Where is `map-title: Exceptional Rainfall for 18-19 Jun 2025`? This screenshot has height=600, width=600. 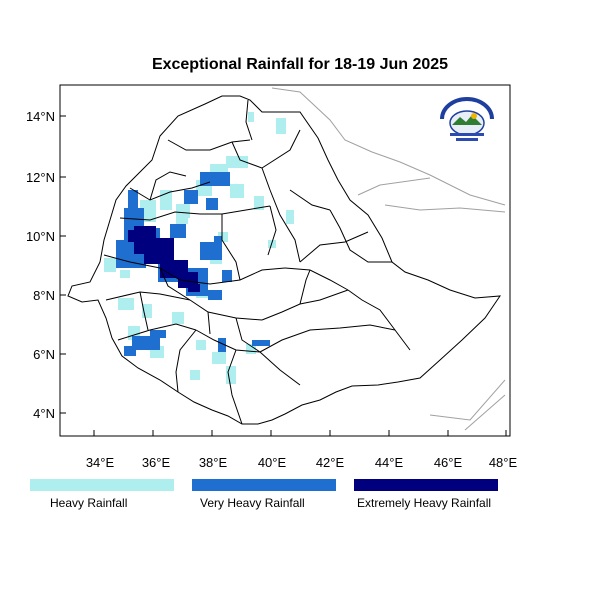 map-title: Exceptional Rainfall for 18-19 Jun 2025 is located at coordinates (300, 64).